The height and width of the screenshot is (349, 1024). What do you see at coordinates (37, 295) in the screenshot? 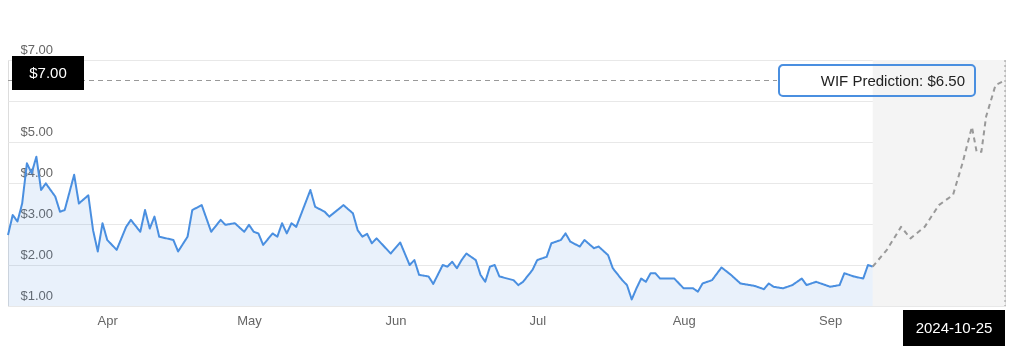
I see `y-tick-label: $1.00` at bounding box center [37, 295].